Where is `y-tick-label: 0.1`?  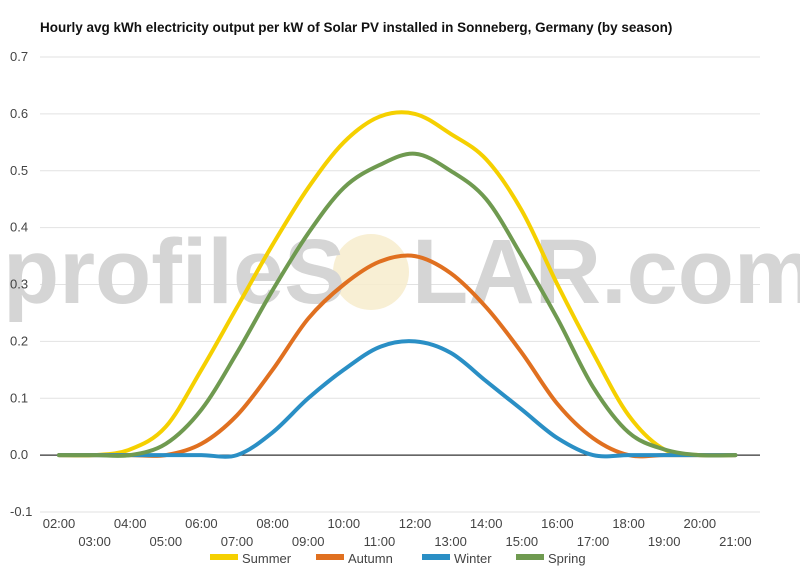
y-tick-label: 0.1 is located at coordinates (19, 397).